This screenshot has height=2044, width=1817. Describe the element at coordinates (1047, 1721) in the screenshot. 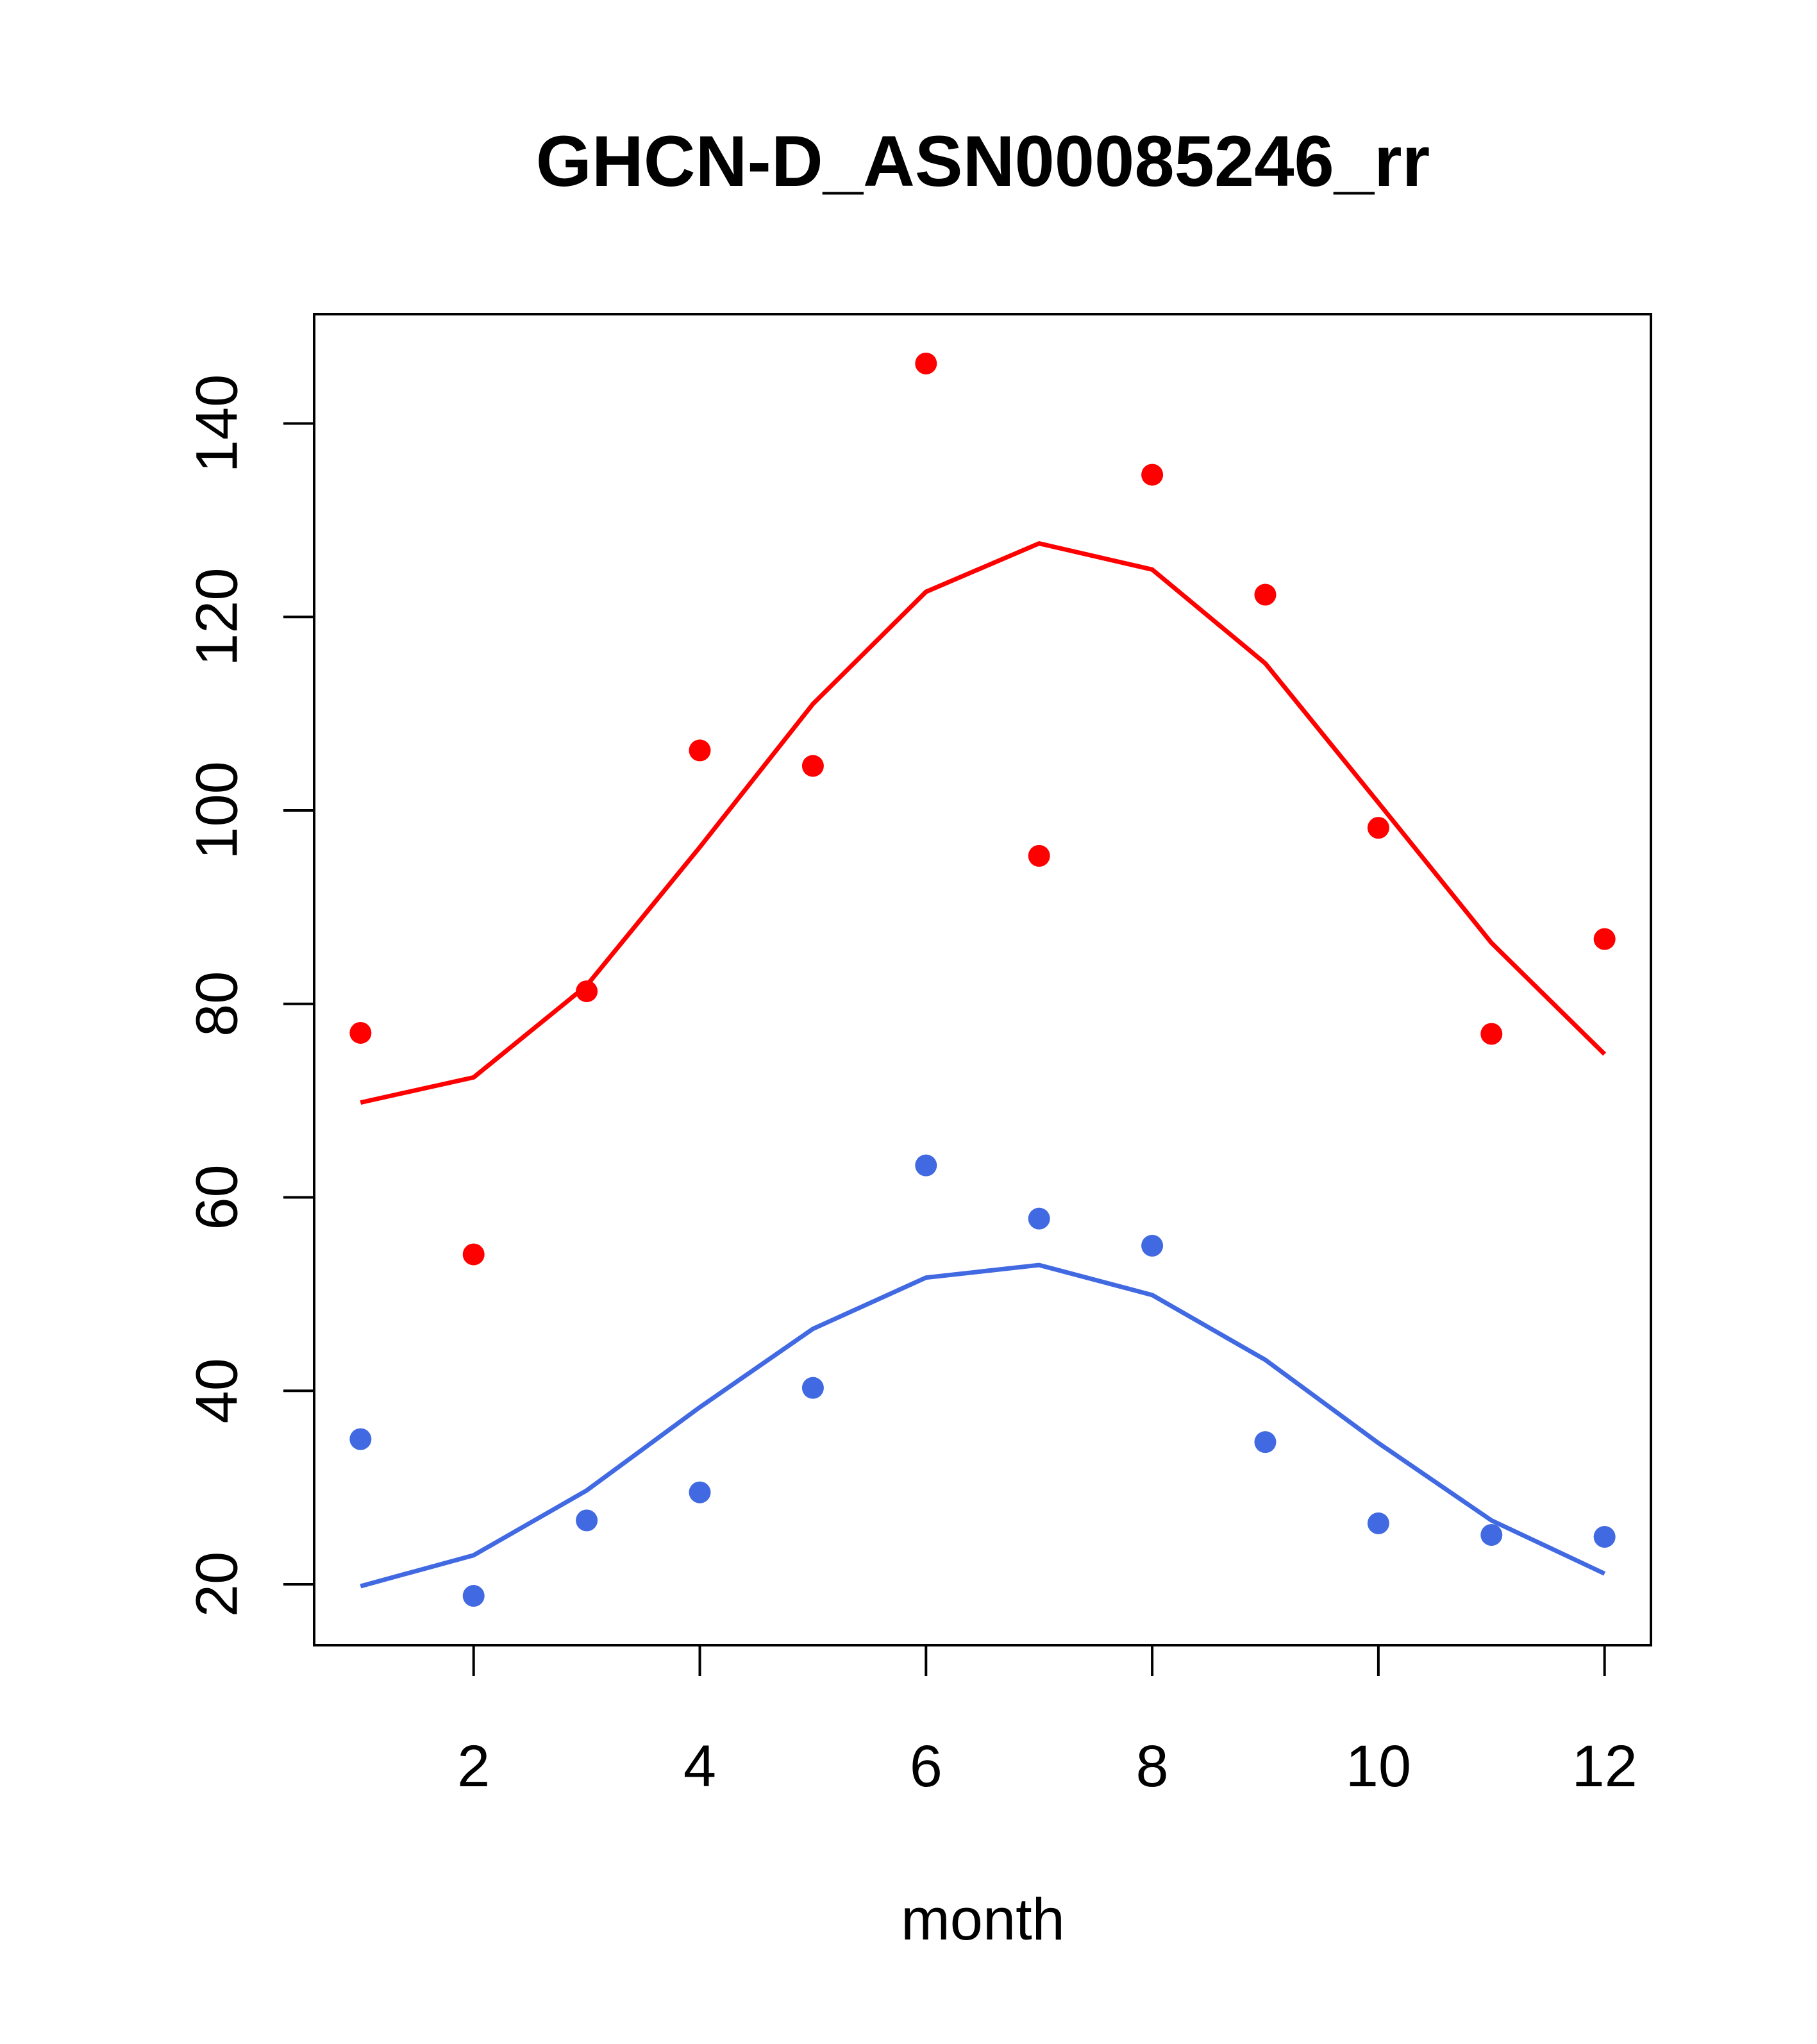

I see `x-axis: 2 4 6 8 10 12` at that location.